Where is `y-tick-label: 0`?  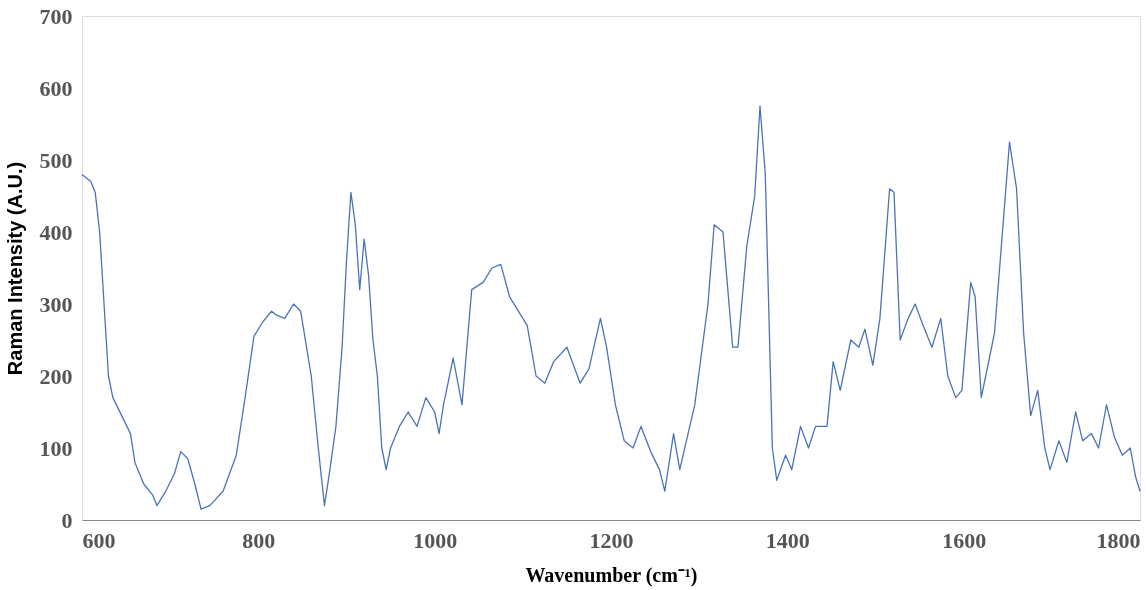
y-tick-label: 0 is located at coordinates (67, 520).